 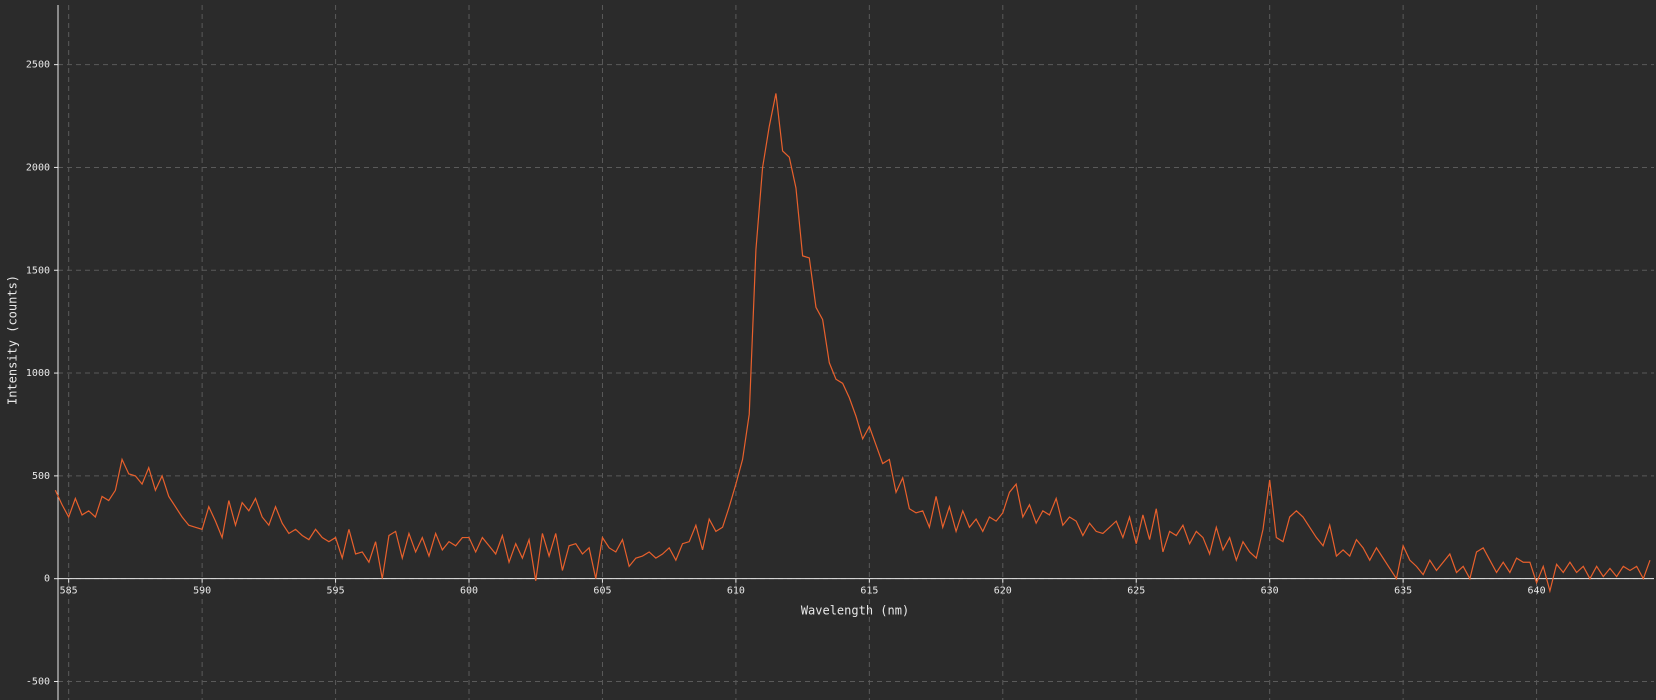 I want to click on x-tick-label: 610, so click(x=736, y=591).